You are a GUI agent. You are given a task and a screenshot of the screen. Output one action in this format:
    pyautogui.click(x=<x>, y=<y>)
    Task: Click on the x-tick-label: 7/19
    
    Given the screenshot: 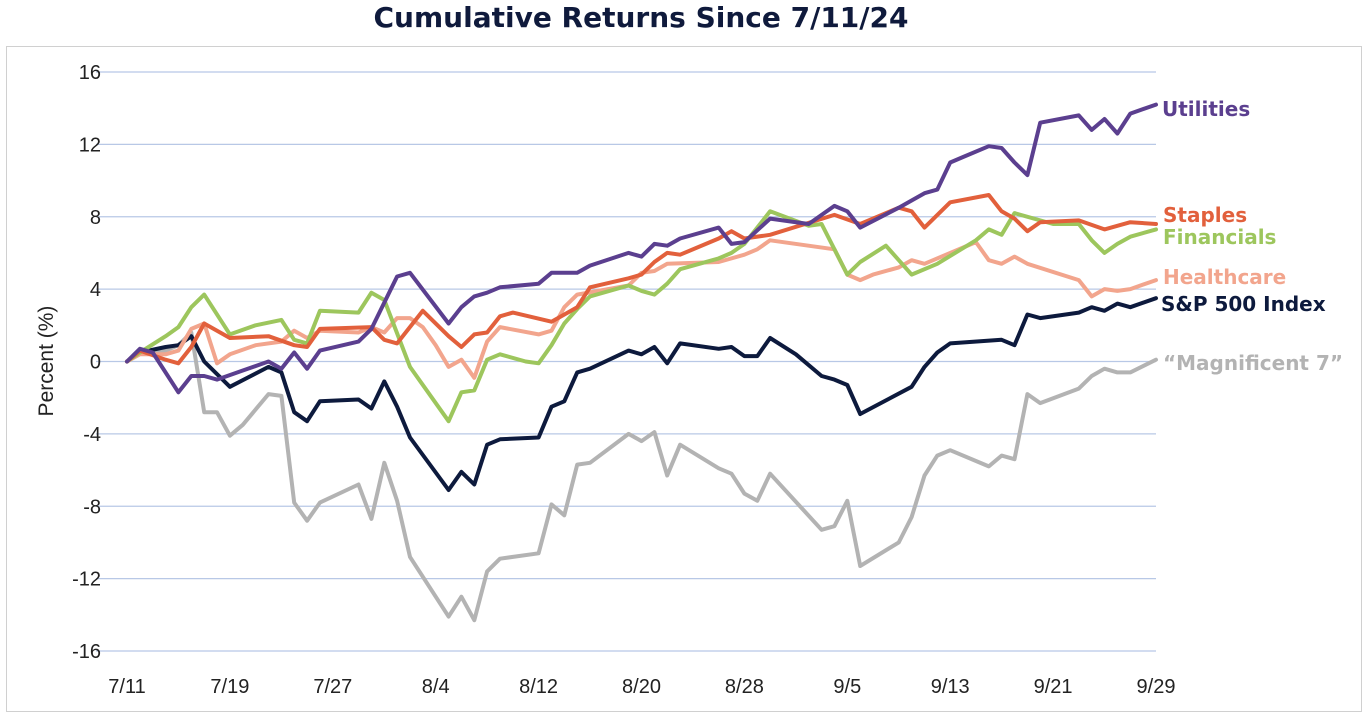 What is the action you would take?
    pyautogui.click(x=229, y=687)
    